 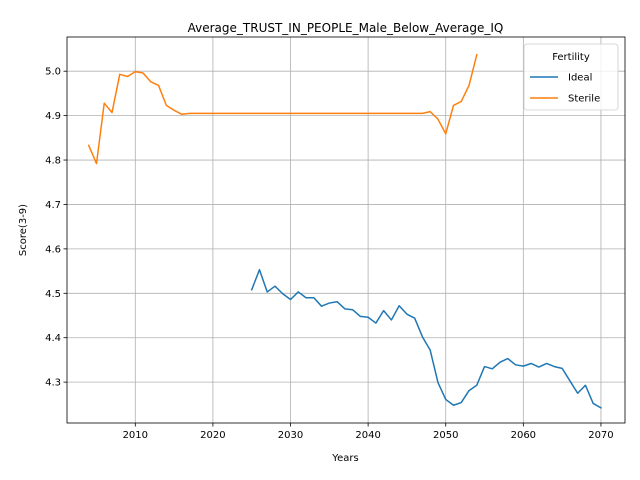 What do you see at coordinates (212, 435) in the screenshot?
I see `x-tick-label: 2020` at bounding box center [212, 435].